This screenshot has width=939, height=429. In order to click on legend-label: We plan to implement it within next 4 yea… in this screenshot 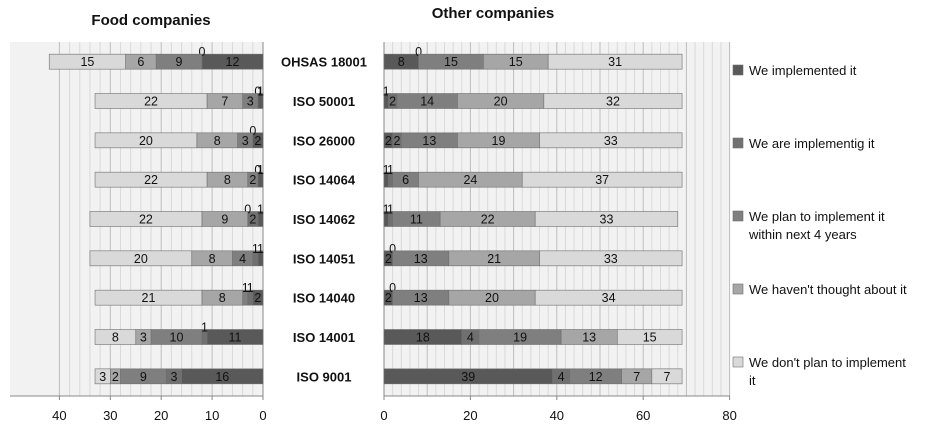, I will do `click(816, 225)`.